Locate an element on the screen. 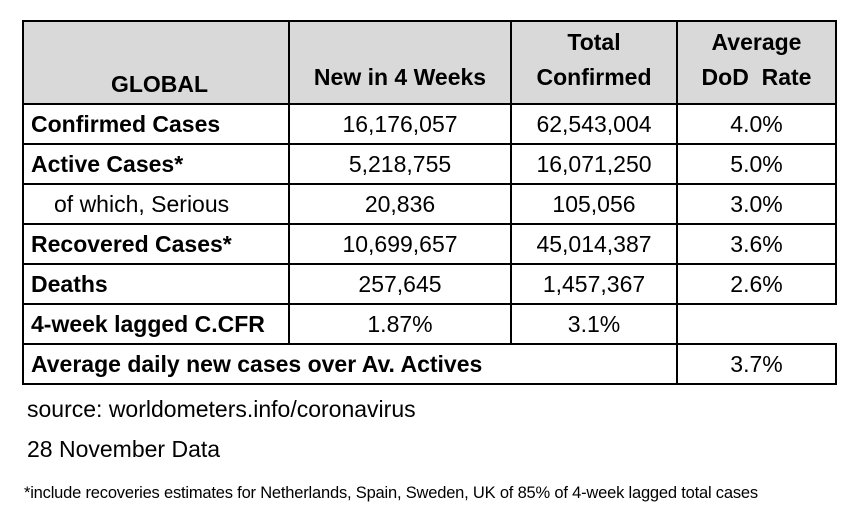  table-row-deaths: Deaths 257,645 1,457,367 2.6% is located at coordinates (429, 284).